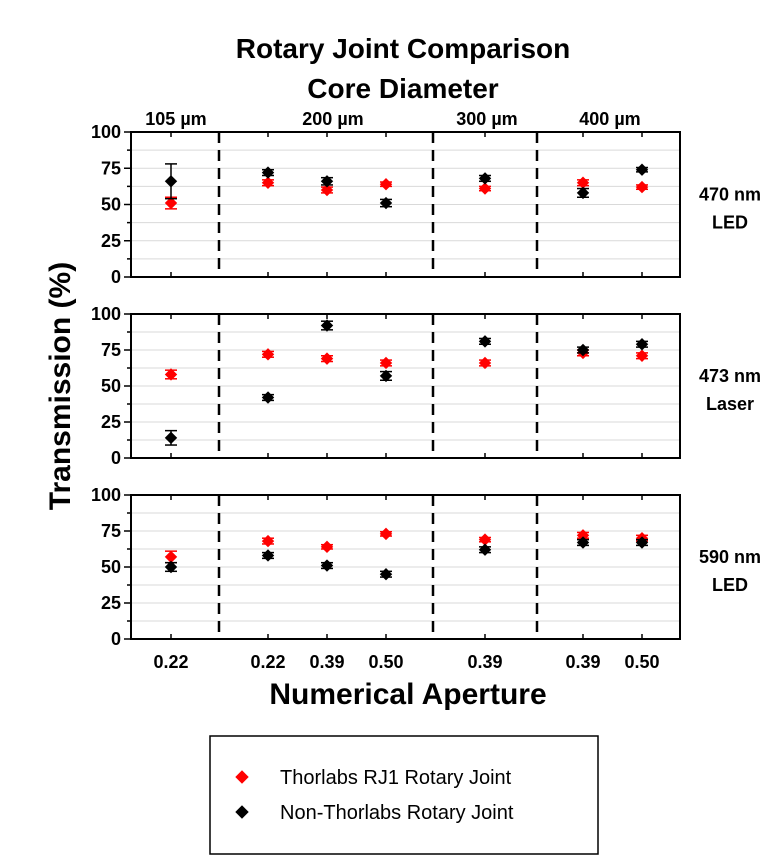 Image resolution: width=780 pixels, height=863 pixels. I want to click on legend-label: Thorlabs RJ1 Rotary Joint, so click(396, 778).